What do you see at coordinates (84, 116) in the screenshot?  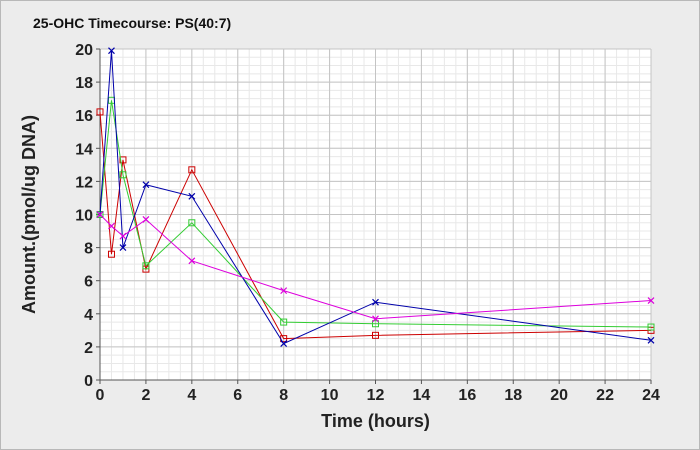 I see `y-tick-label: 16` at bounding box center [84, 116].